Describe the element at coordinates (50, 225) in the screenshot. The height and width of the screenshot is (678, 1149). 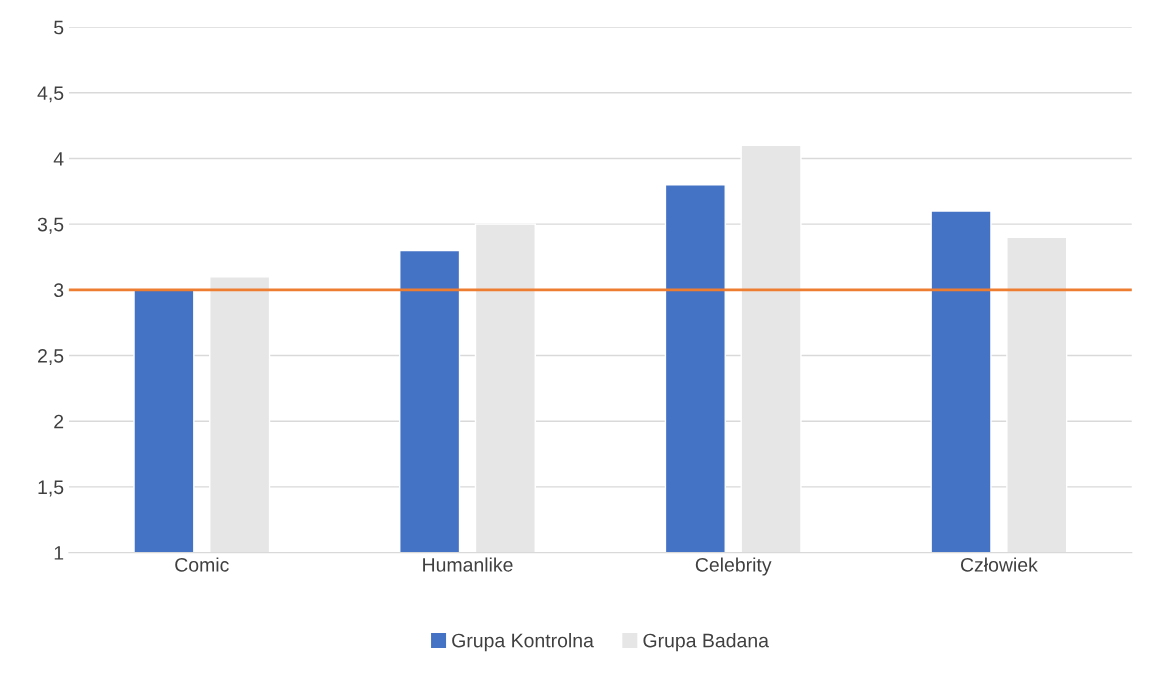
I see `y-tick-label: 3,5` at that location.